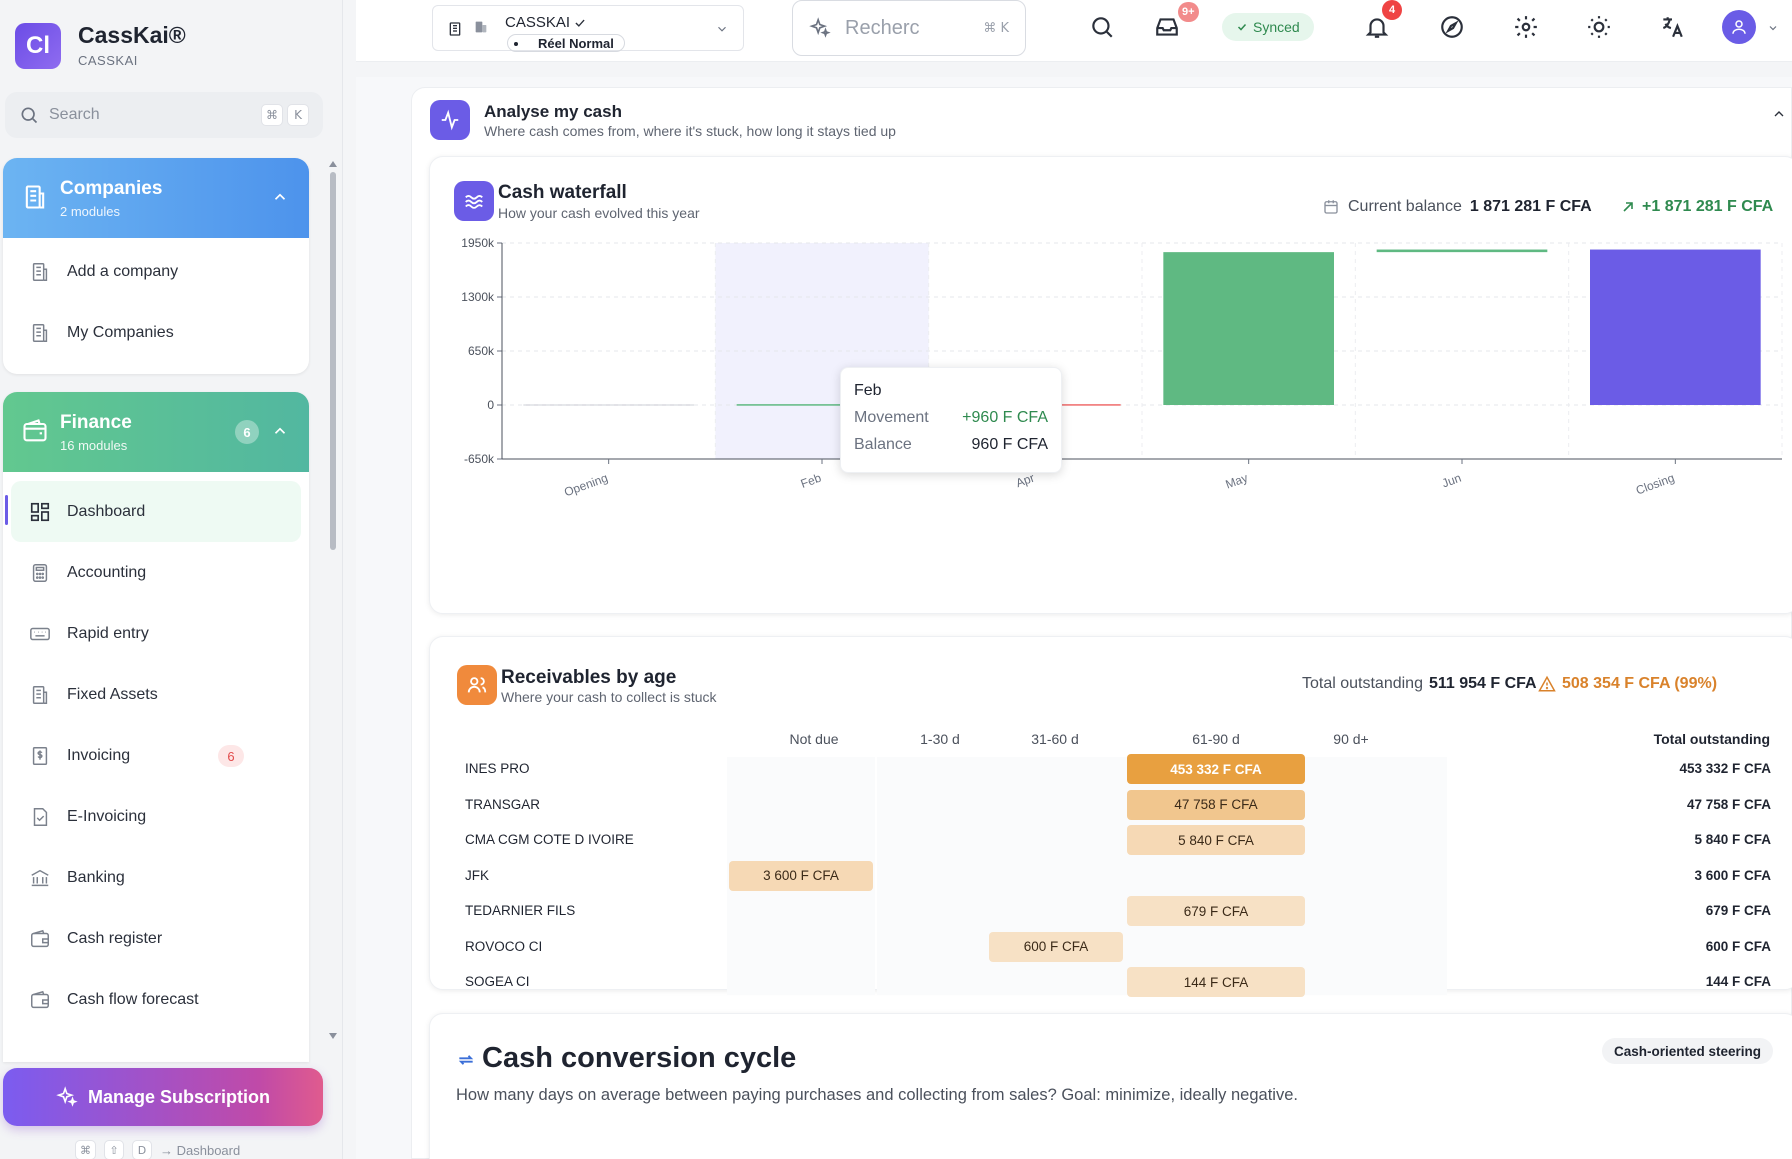 This screenshot has width=1792, height=1159. I want to click on sidebar-item-cash-flow-forecast: Cash flow forecast, so click(156, 999).